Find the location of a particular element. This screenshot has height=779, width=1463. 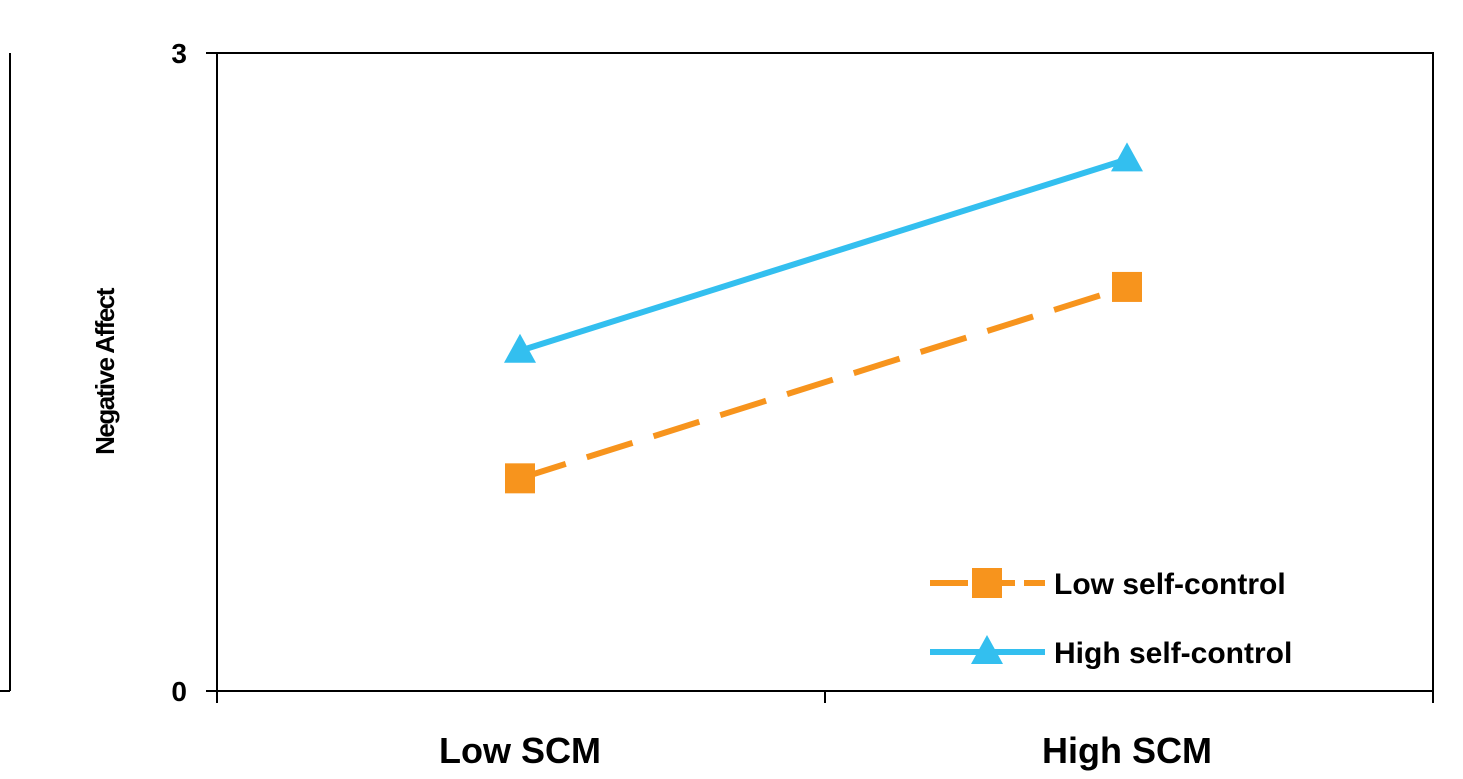

x-axis-ticks: Low SCM High SCM is located at coordinates (825, 731).